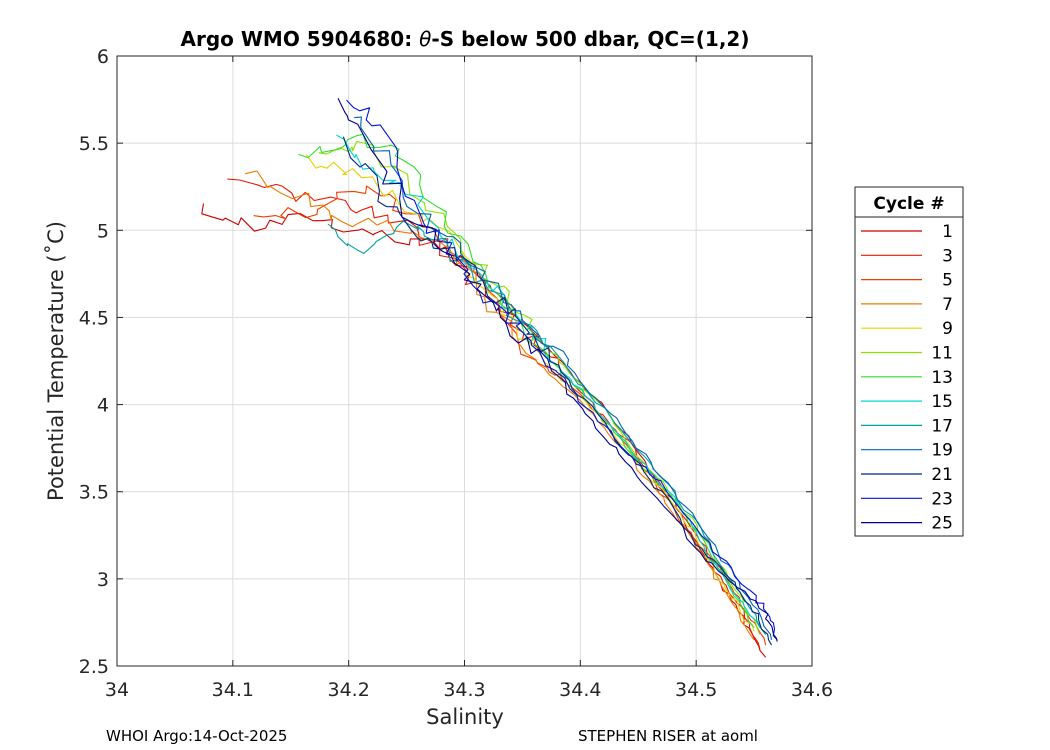  I want to click on footer-right: STEPHEN RISER at aoml, so click(668, 736).